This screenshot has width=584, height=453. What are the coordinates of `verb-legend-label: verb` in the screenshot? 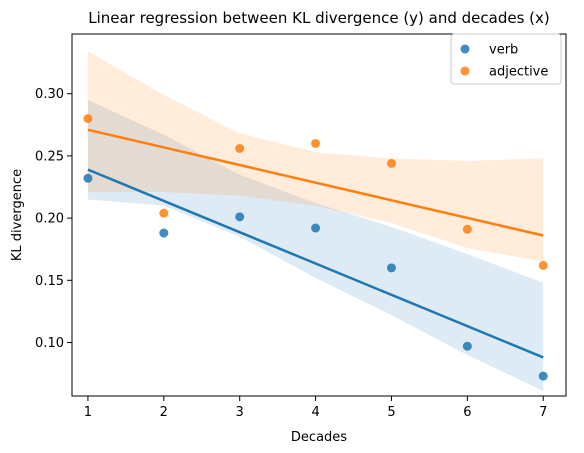 It's located at (503, 50).